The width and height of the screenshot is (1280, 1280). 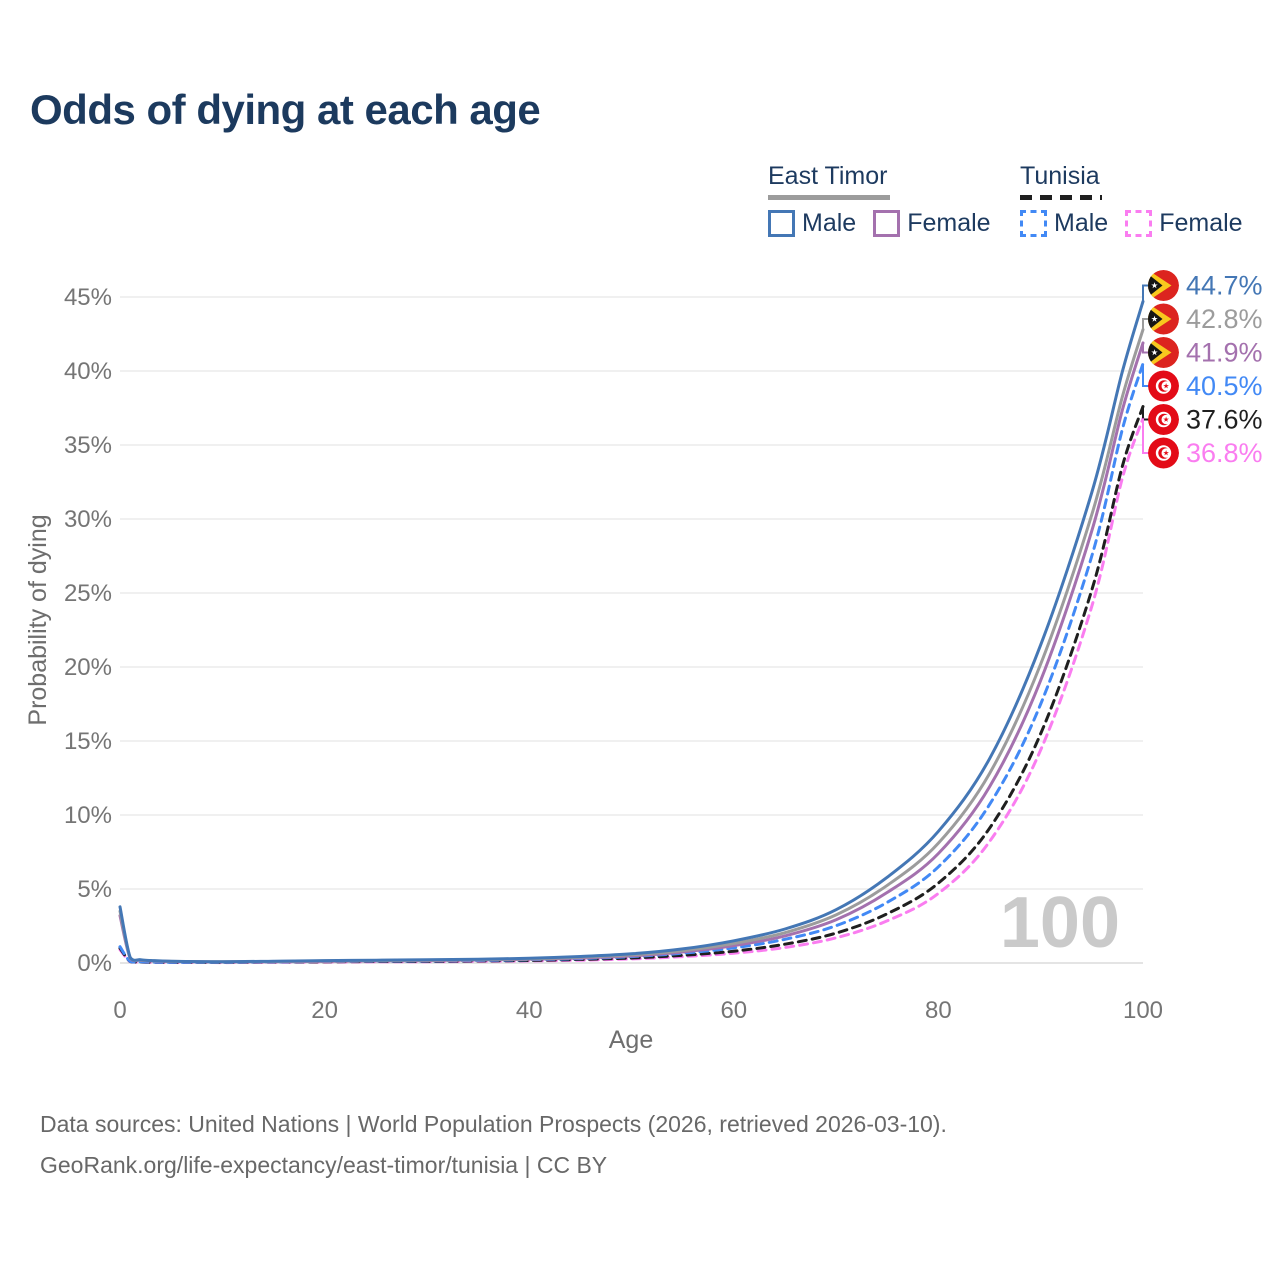 What do you see at coordinates (88, 593) in the screenshot?
I see `y-tick-25: 25%` at bounding box center [88, 593].